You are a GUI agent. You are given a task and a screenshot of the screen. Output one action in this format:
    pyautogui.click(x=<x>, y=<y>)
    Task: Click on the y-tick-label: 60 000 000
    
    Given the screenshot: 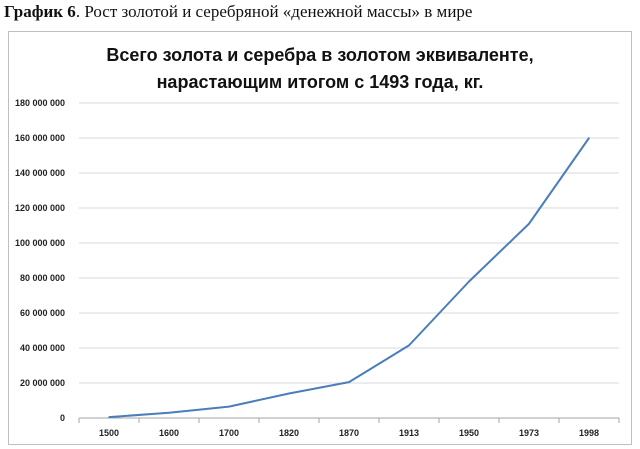 What is the action you would take?
    pyautogui.click(x=42, y=313)
    